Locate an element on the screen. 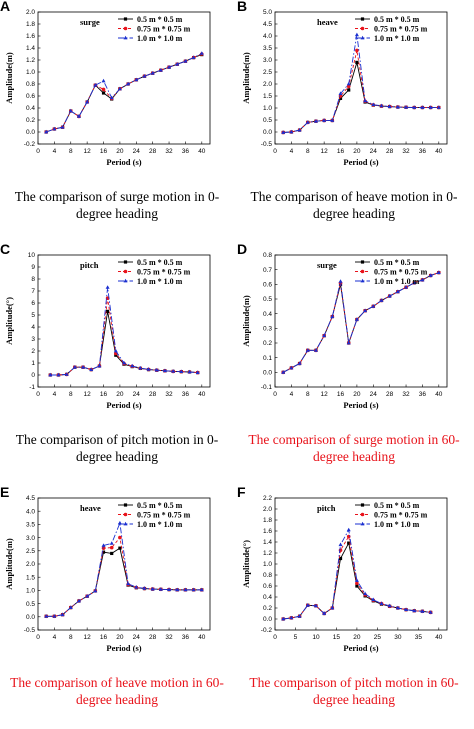  y-tick-label: 1.6 is located at coordinates (267, 531).